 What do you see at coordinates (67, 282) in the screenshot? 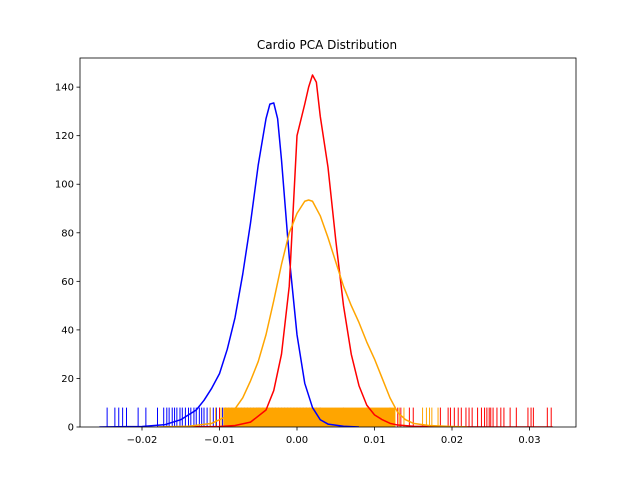
I see `y-tick-label-3: 60` at bounding box center [67, 282].